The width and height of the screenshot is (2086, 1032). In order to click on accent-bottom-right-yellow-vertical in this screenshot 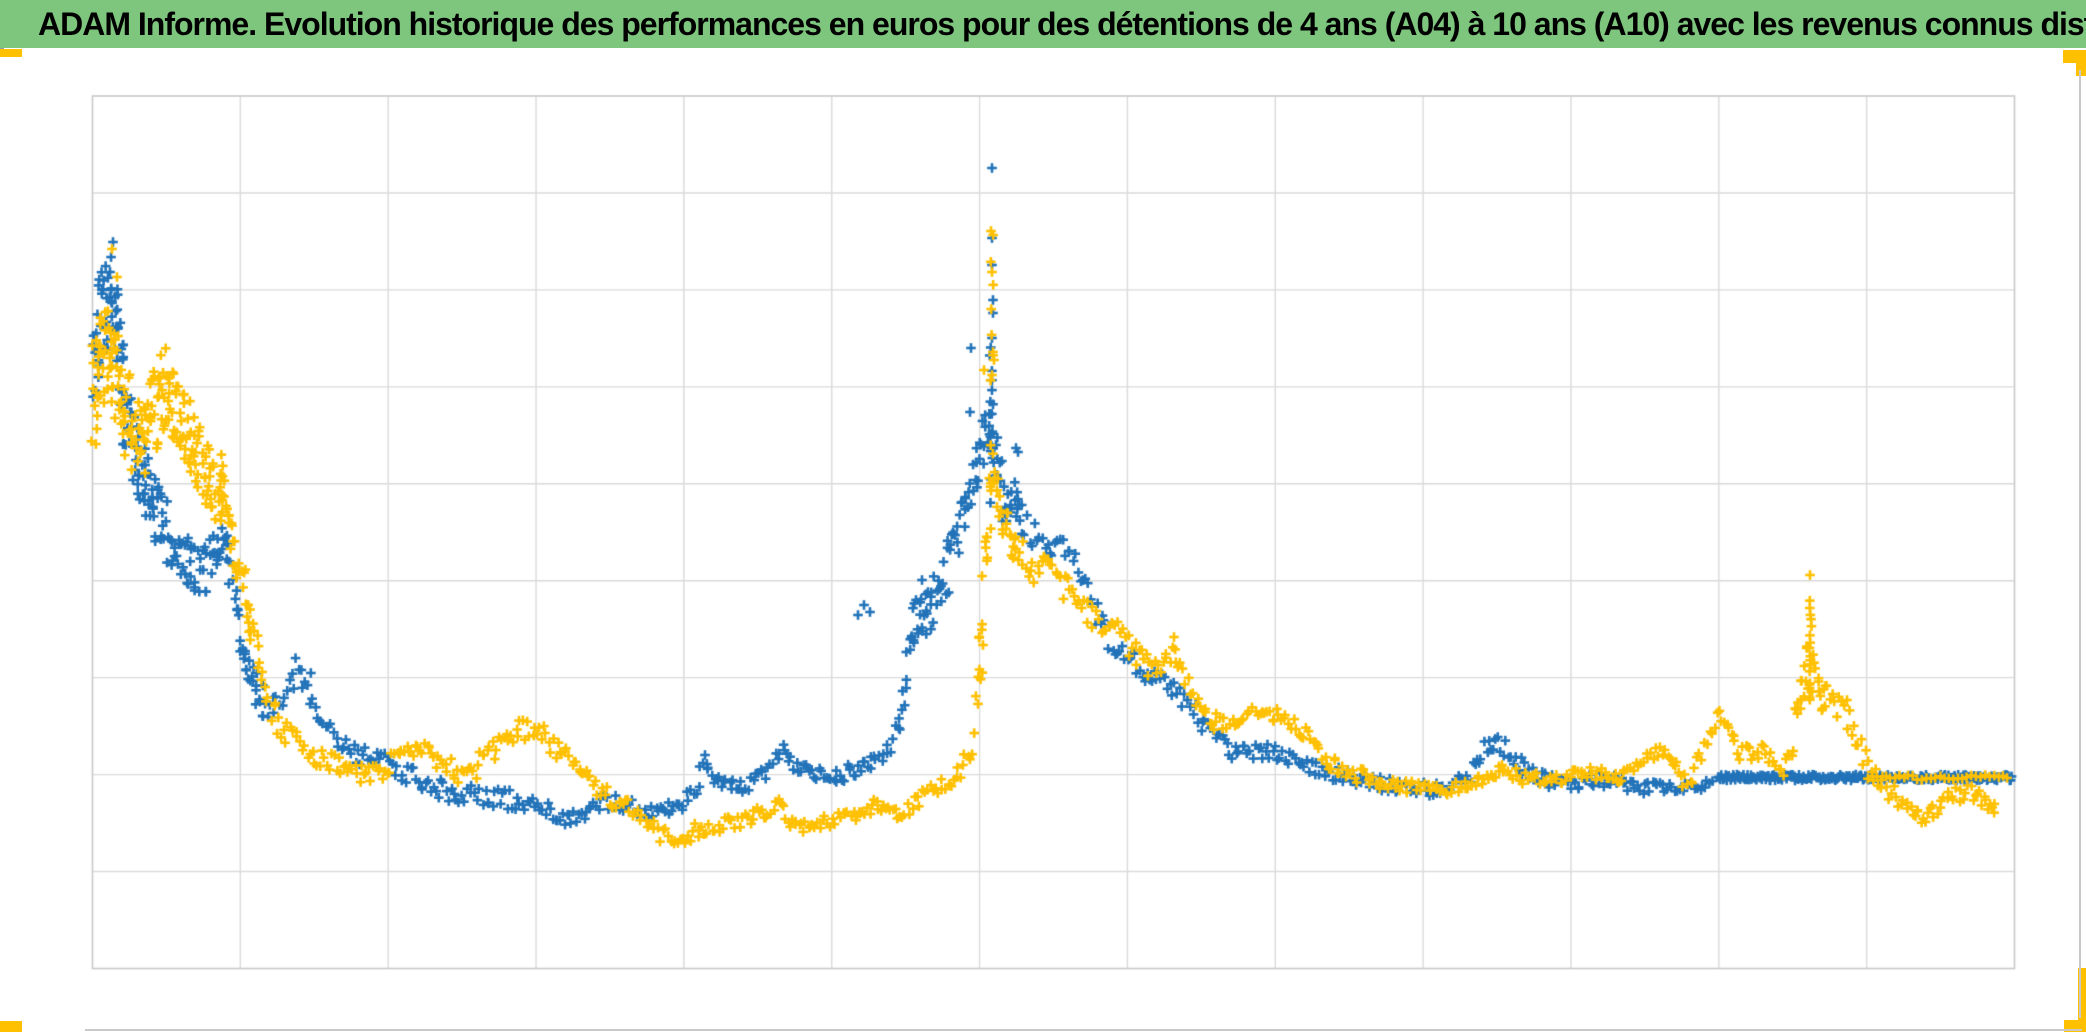, I will do `click(2082, 1000)`.